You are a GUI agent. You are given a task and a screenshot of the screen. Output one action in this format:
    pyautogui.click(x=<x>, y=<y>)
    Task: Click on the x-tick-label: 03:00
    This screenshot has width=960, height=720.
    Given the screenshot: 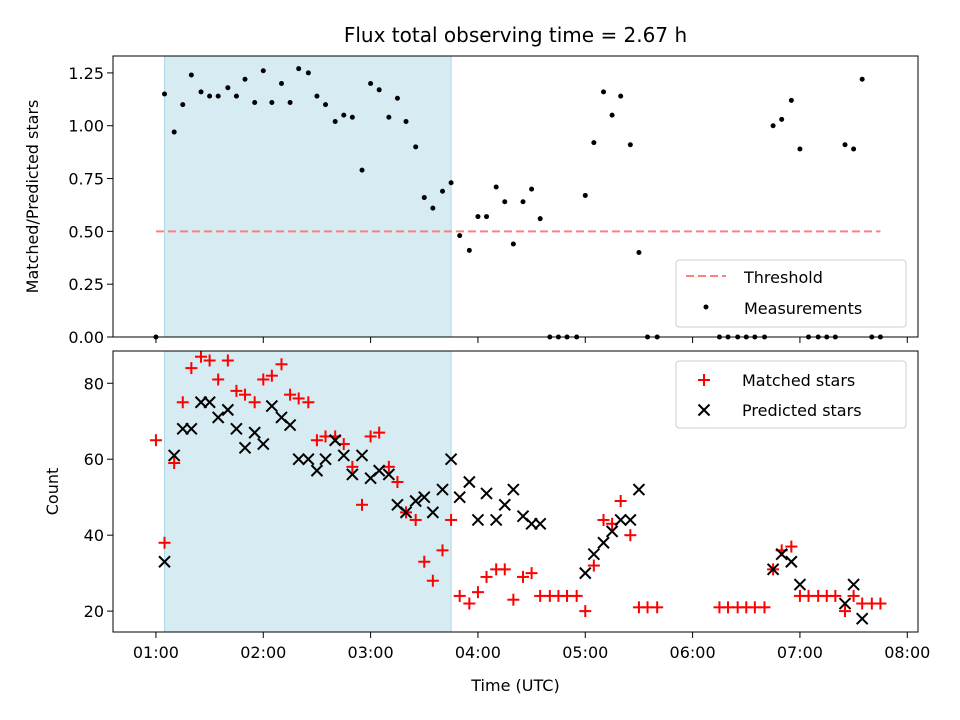 What is the action you would take?
    pyautogui.click(x=371, y=652)
    